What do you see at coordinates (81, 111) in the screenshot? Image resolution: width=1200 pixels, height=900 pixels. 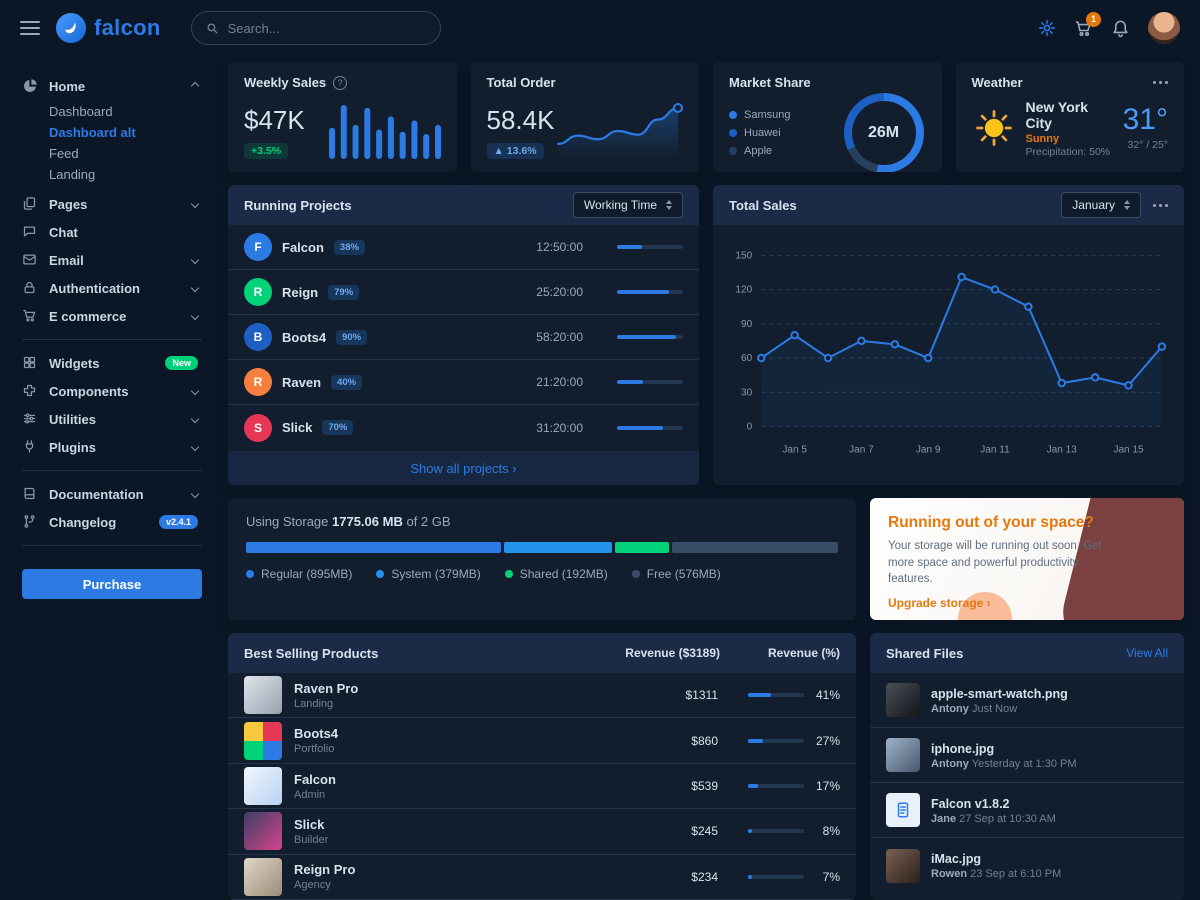 I see `sidebar-item-dashboard: Dashboard` at bounding box center [81, 111].